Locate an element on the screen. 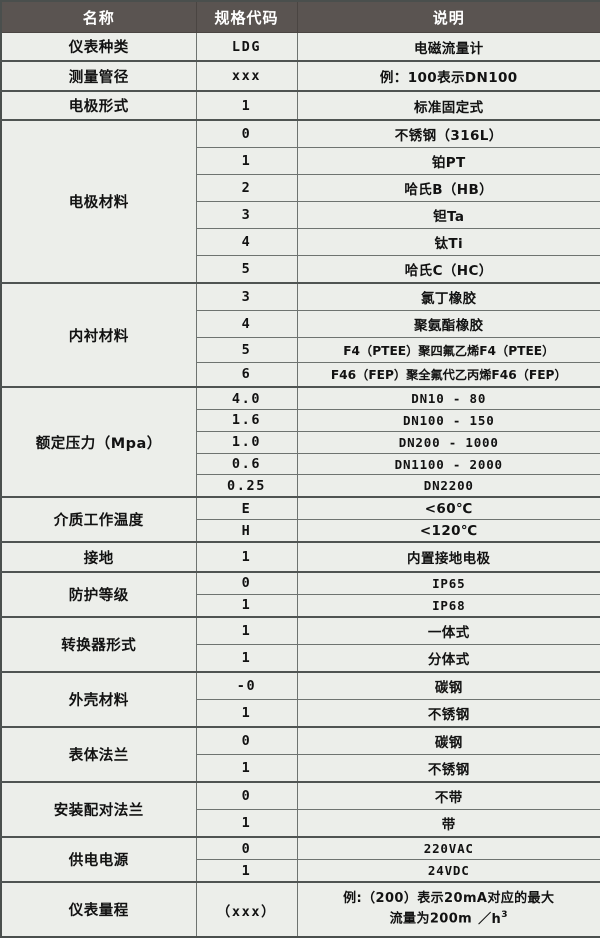 The height and width of the screenshot is (938, 600). description-line-2: 流量为200m ／h3 is located at coordinates (449, 919).